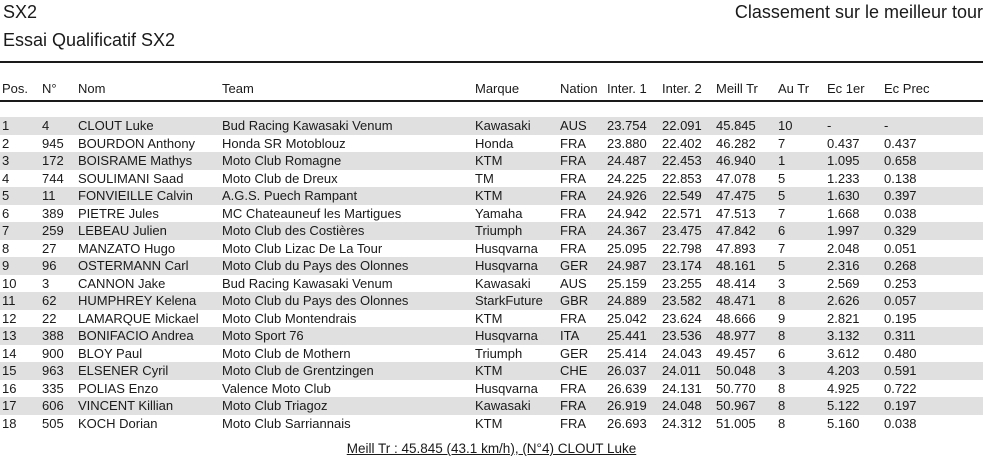 Image resolution: width=983 pixels, height=470 pixels. What do you see at coordinates (932, 90) in the screenshot?
I see `column-header-gap_prev: Ec Prec` at bounding box center [932, 90].